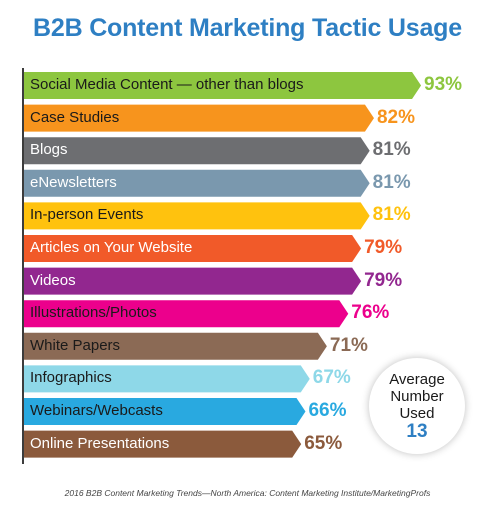  What do you see at coordinates (100, 443) in the screenshot?
I see `category-label: Online Presentations` at bounding box center [100, 443].